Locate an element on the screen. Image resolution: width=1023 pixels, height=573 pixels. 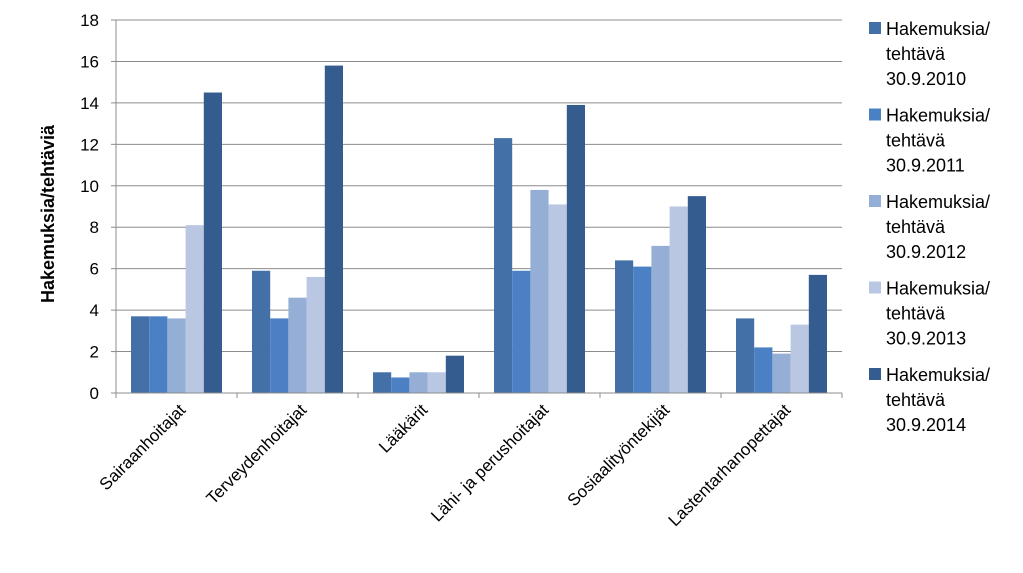
legend-label: 30.9.2013 is located at coordinates (926, 339).